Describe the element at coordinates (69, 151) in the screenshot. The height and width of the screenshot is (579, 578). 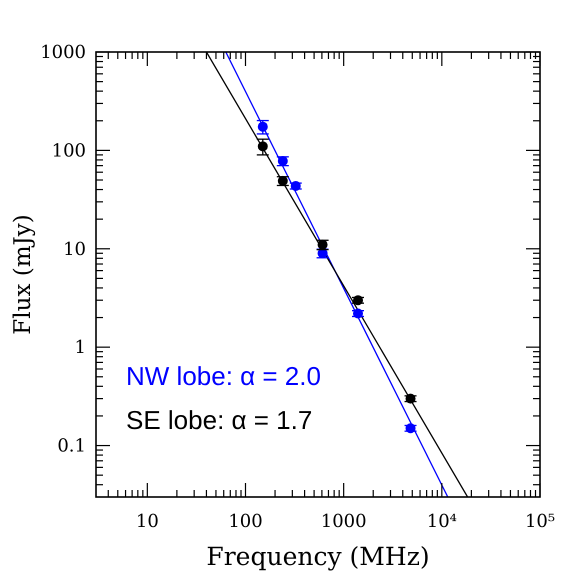
I see `y-tick-label: 100` at that location.